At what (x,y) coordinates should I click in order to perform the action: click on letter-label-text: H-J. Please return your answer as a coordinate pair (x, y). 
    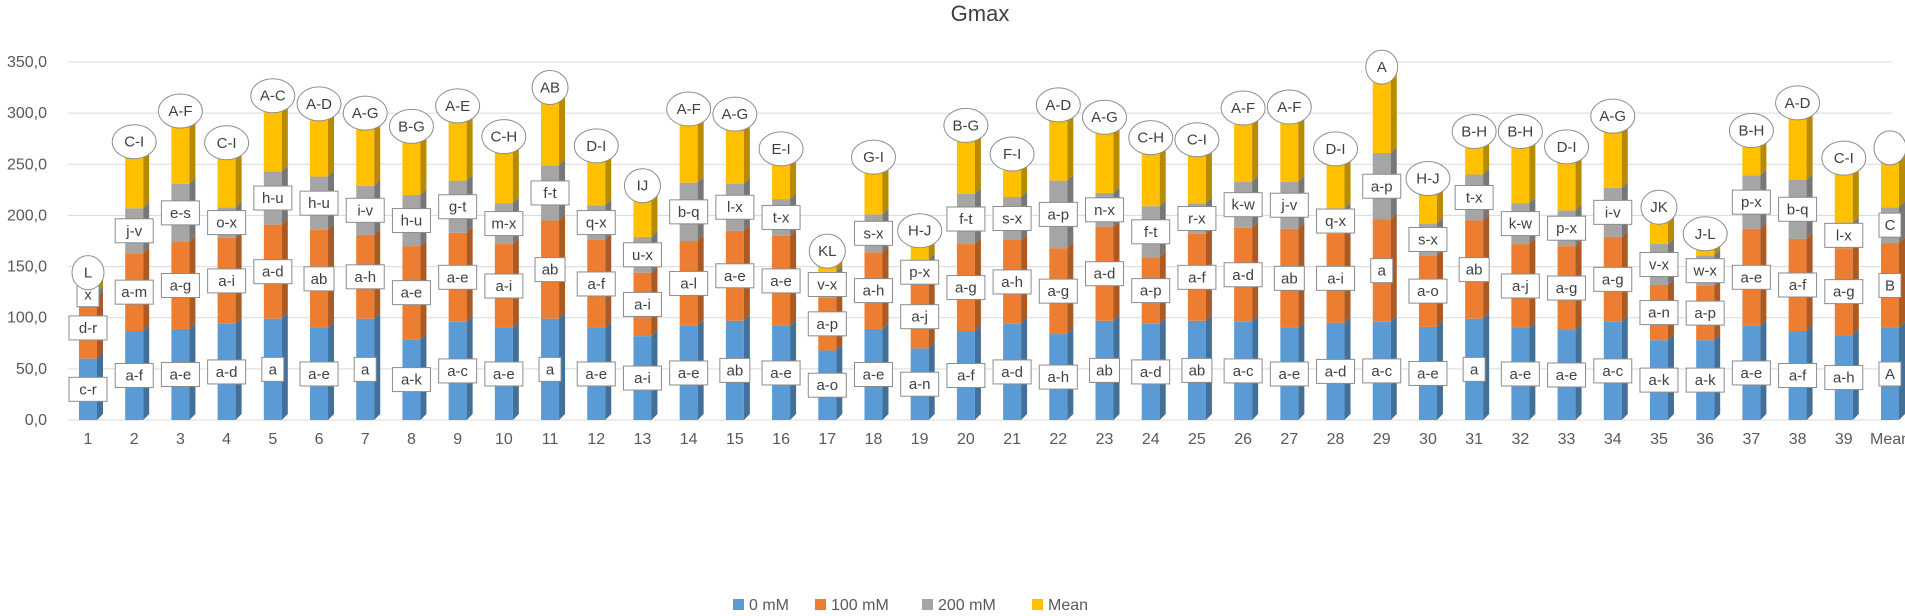
    Looking at the image, I should click on (919, 231).